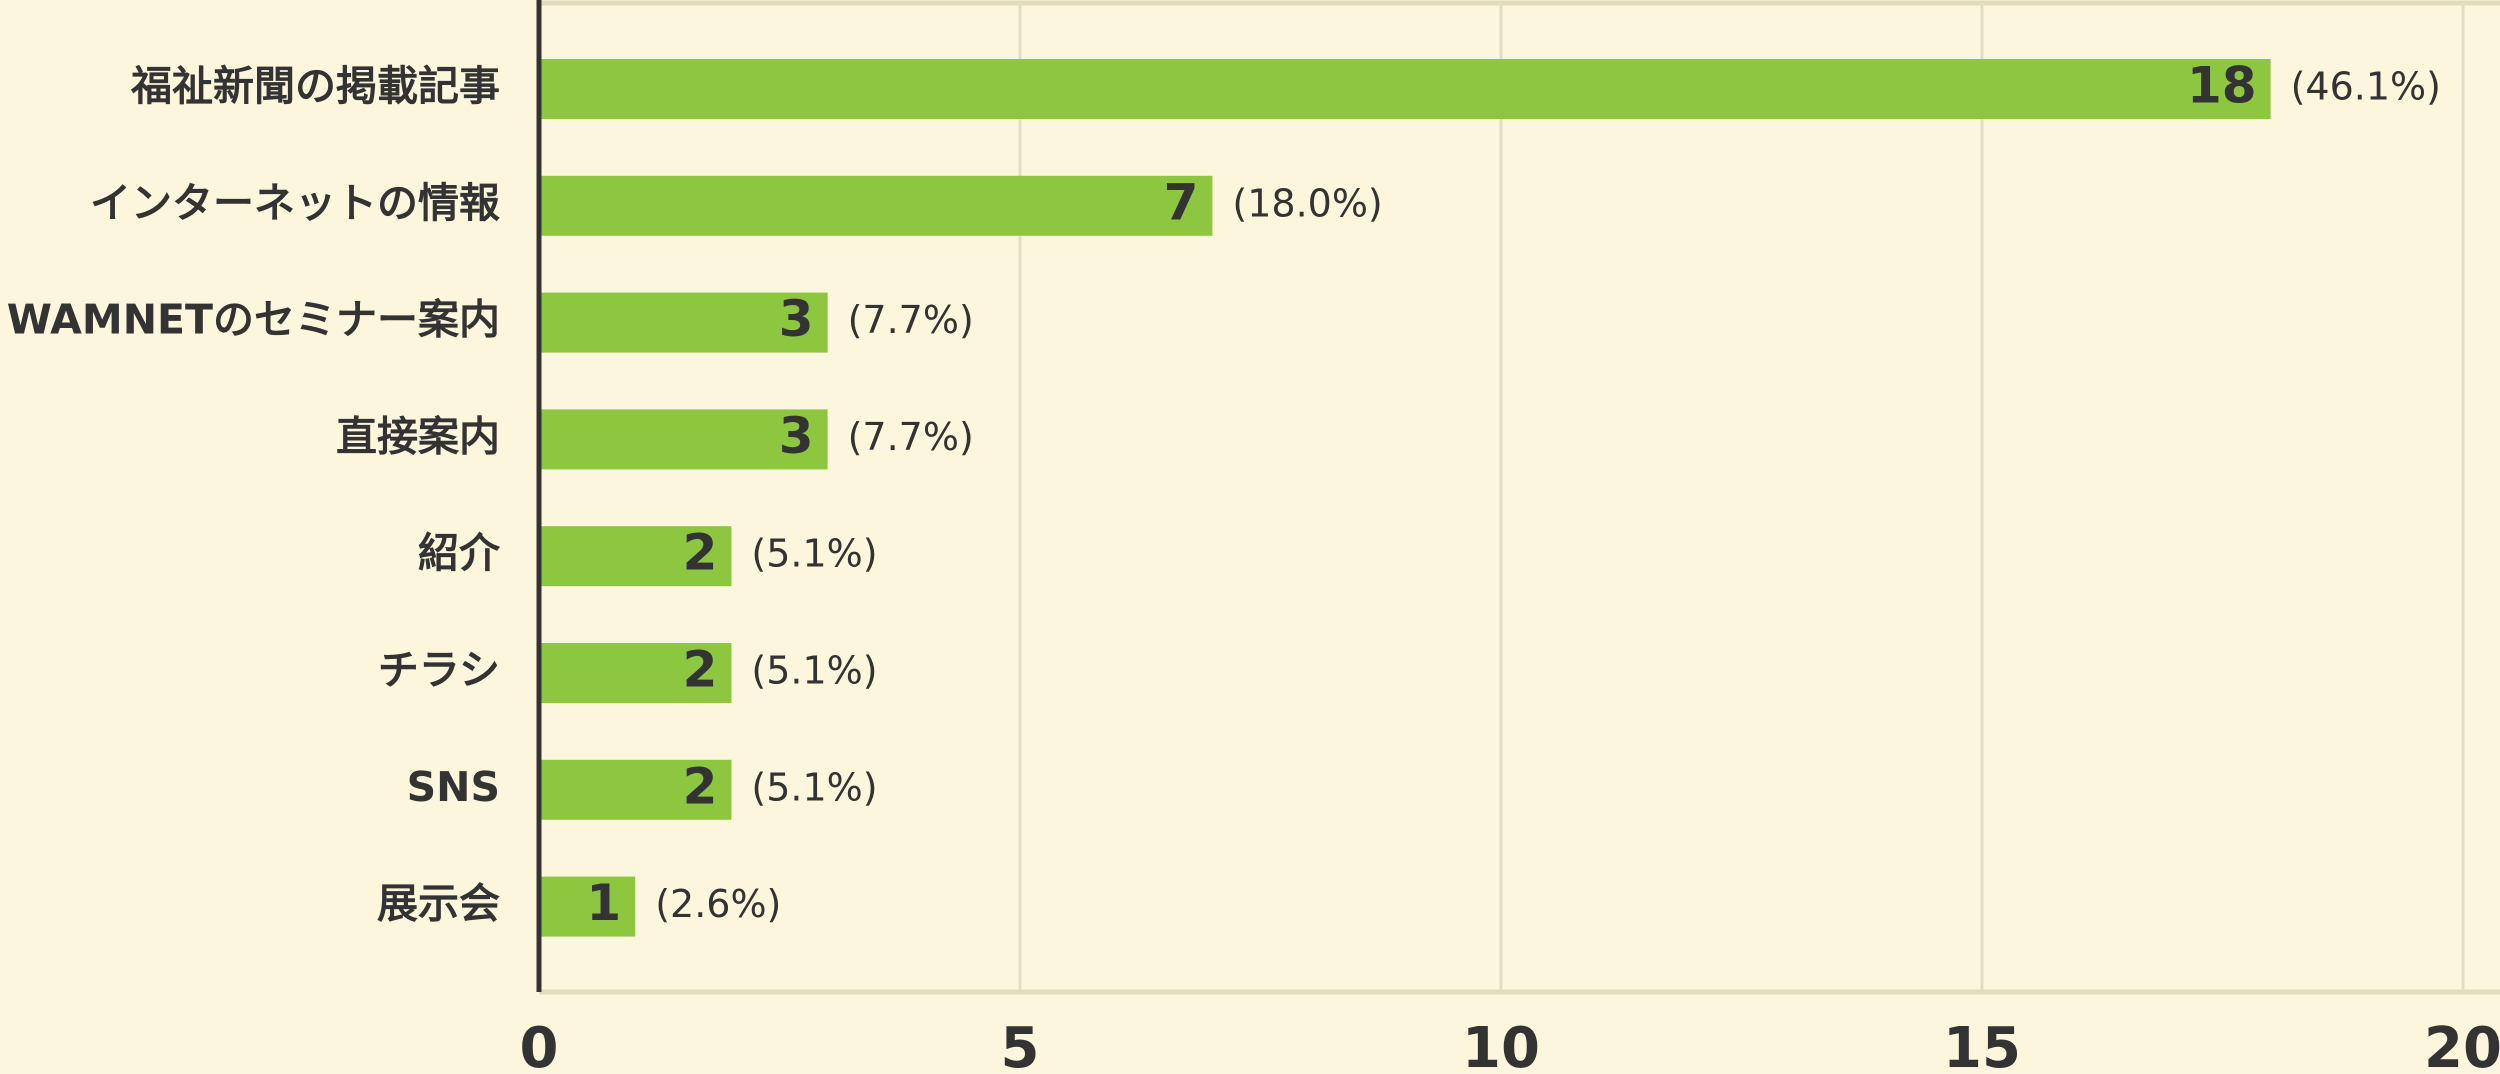 Image resolution: width=2500 pixels, height=1074 pixels. What do you see at coordinates (453, 787) in the screenshot?
I see `y-tick-label: SNS` at bounding box center [453, 787].